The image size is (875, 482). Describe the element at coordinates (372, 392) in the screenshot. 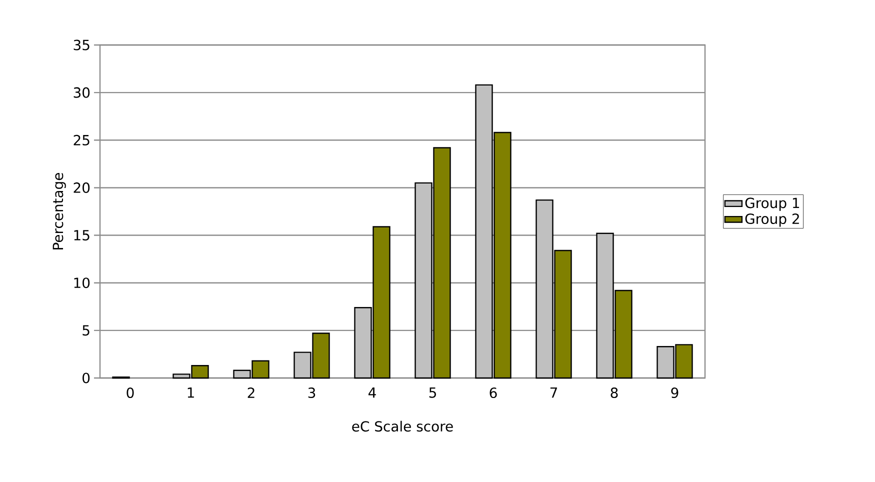

I see `x-tick-label: 4` at that location.